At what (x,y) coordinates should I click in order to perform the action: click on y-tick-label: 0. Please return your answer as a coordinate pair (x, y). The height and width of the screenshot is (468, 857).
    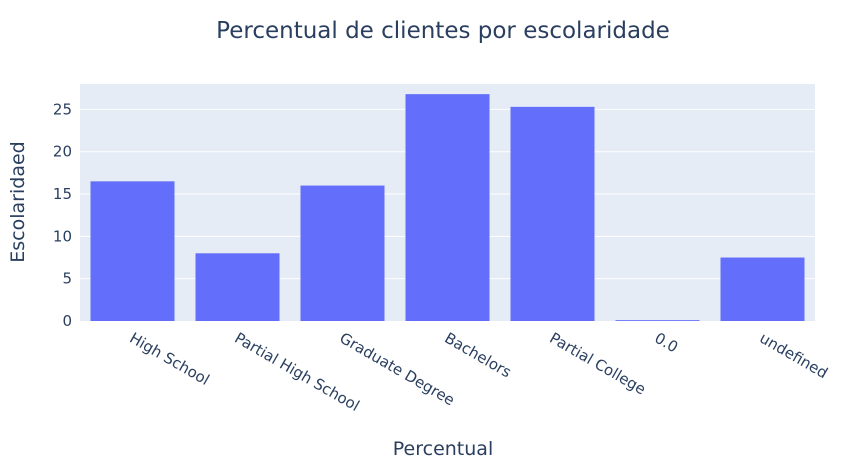
    Looking at the image, I should click on (67, 321).